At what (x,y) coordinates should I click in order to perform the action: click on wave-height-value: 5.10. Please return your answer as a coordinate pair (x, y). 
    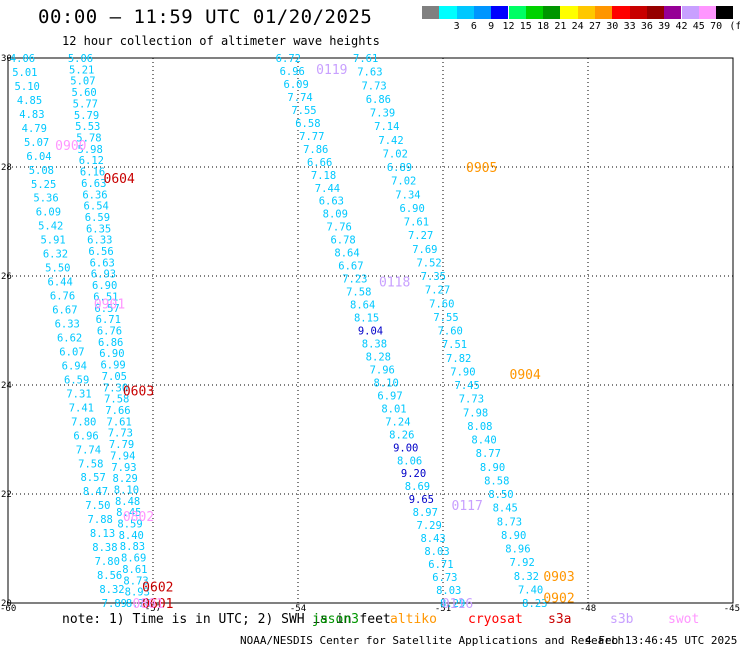
    Looking at the image, I should click on (27, 87).